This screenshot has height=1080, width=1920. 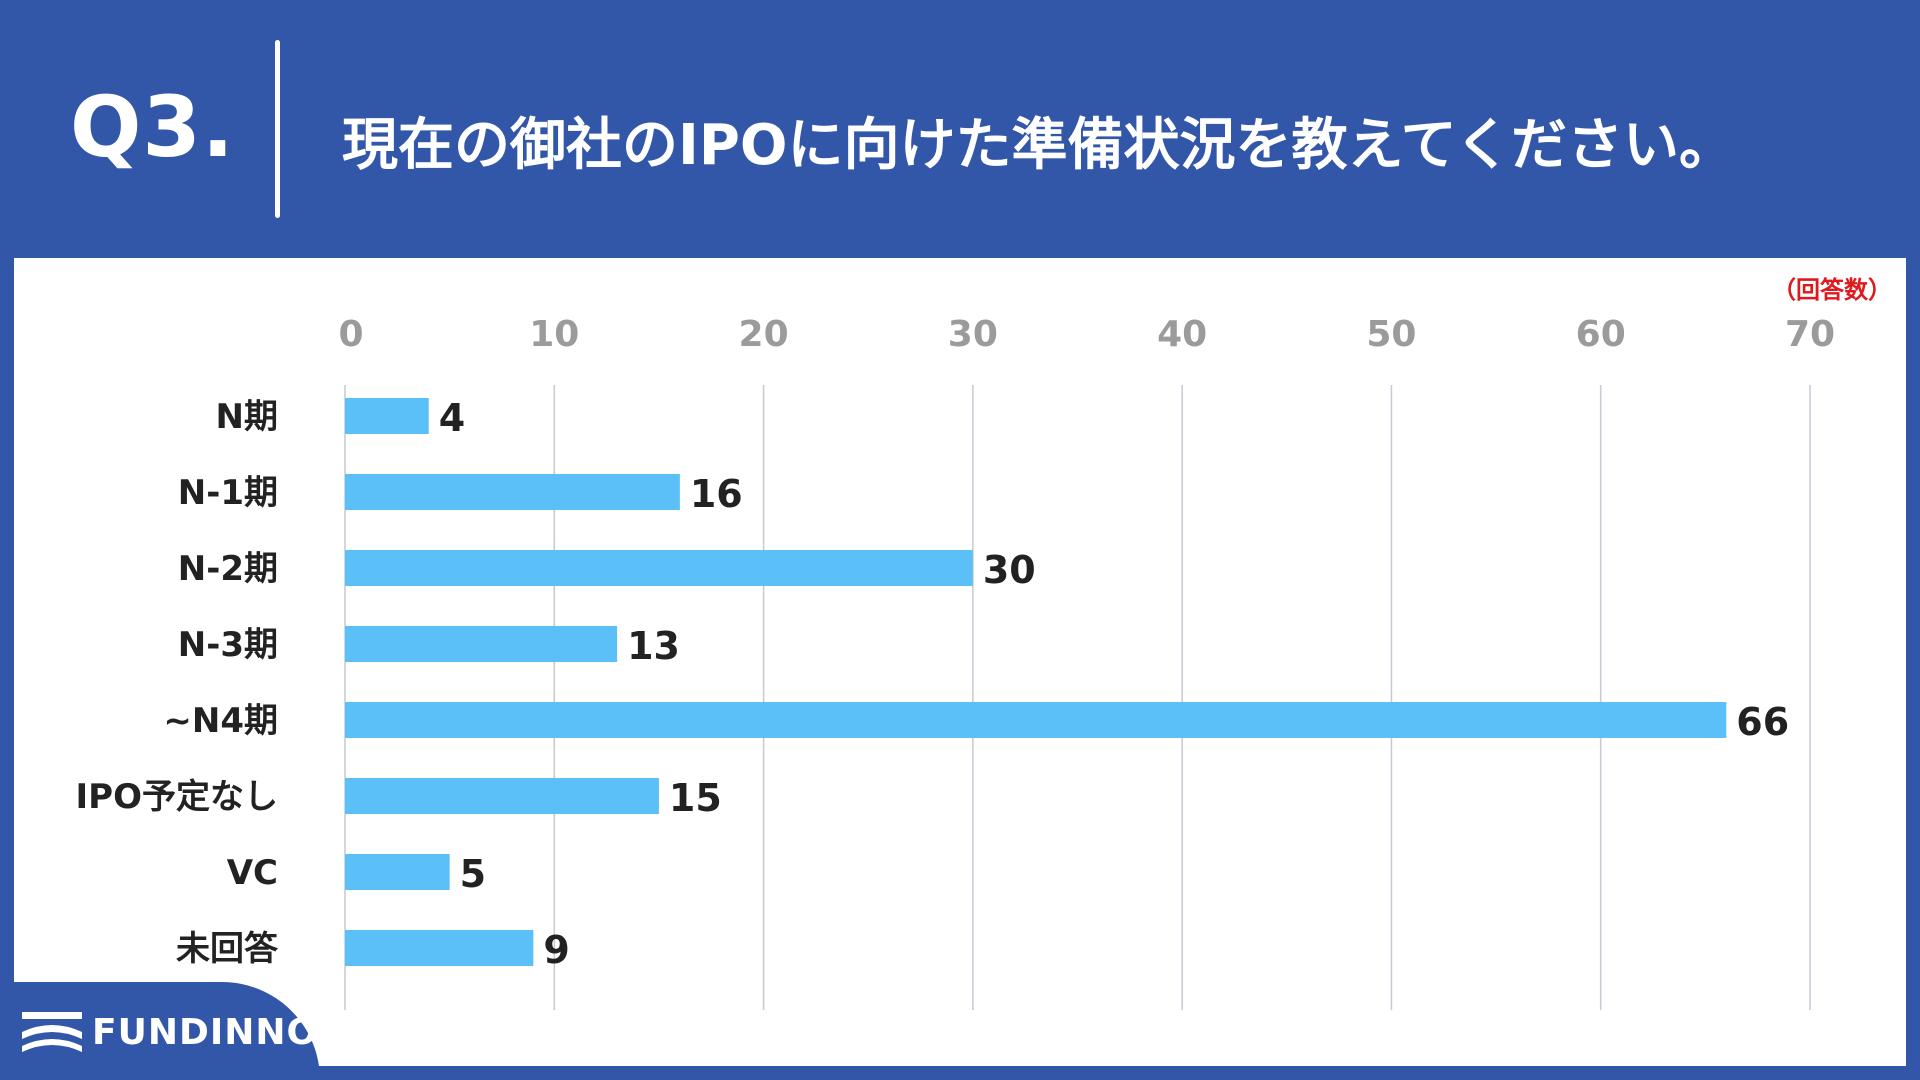 I want to click on x-tick-label: 70, so click(x=1810, y=334).